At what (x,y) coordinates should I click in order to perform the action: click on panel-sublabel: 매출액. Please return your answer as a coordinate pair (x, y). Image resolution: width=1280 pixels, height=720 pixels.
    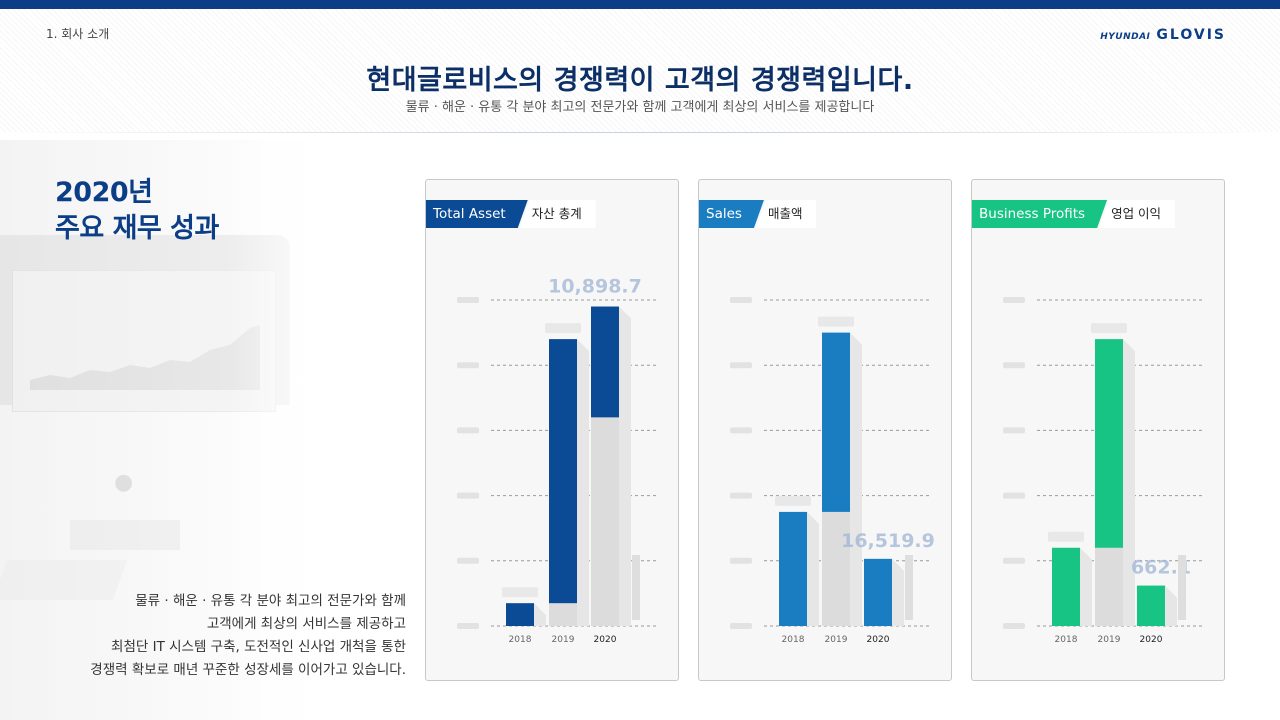
    Looking at the image, I should click on (786, 214).